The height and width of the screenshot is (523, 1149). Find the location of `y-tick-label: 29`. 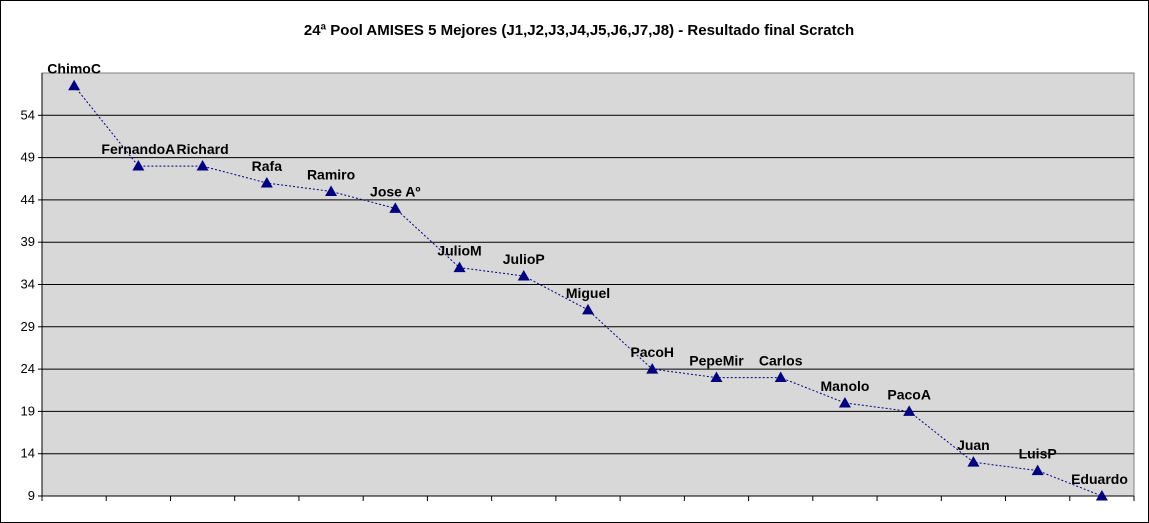

y-tick-label: 29 is located at coordinates (28, 326).